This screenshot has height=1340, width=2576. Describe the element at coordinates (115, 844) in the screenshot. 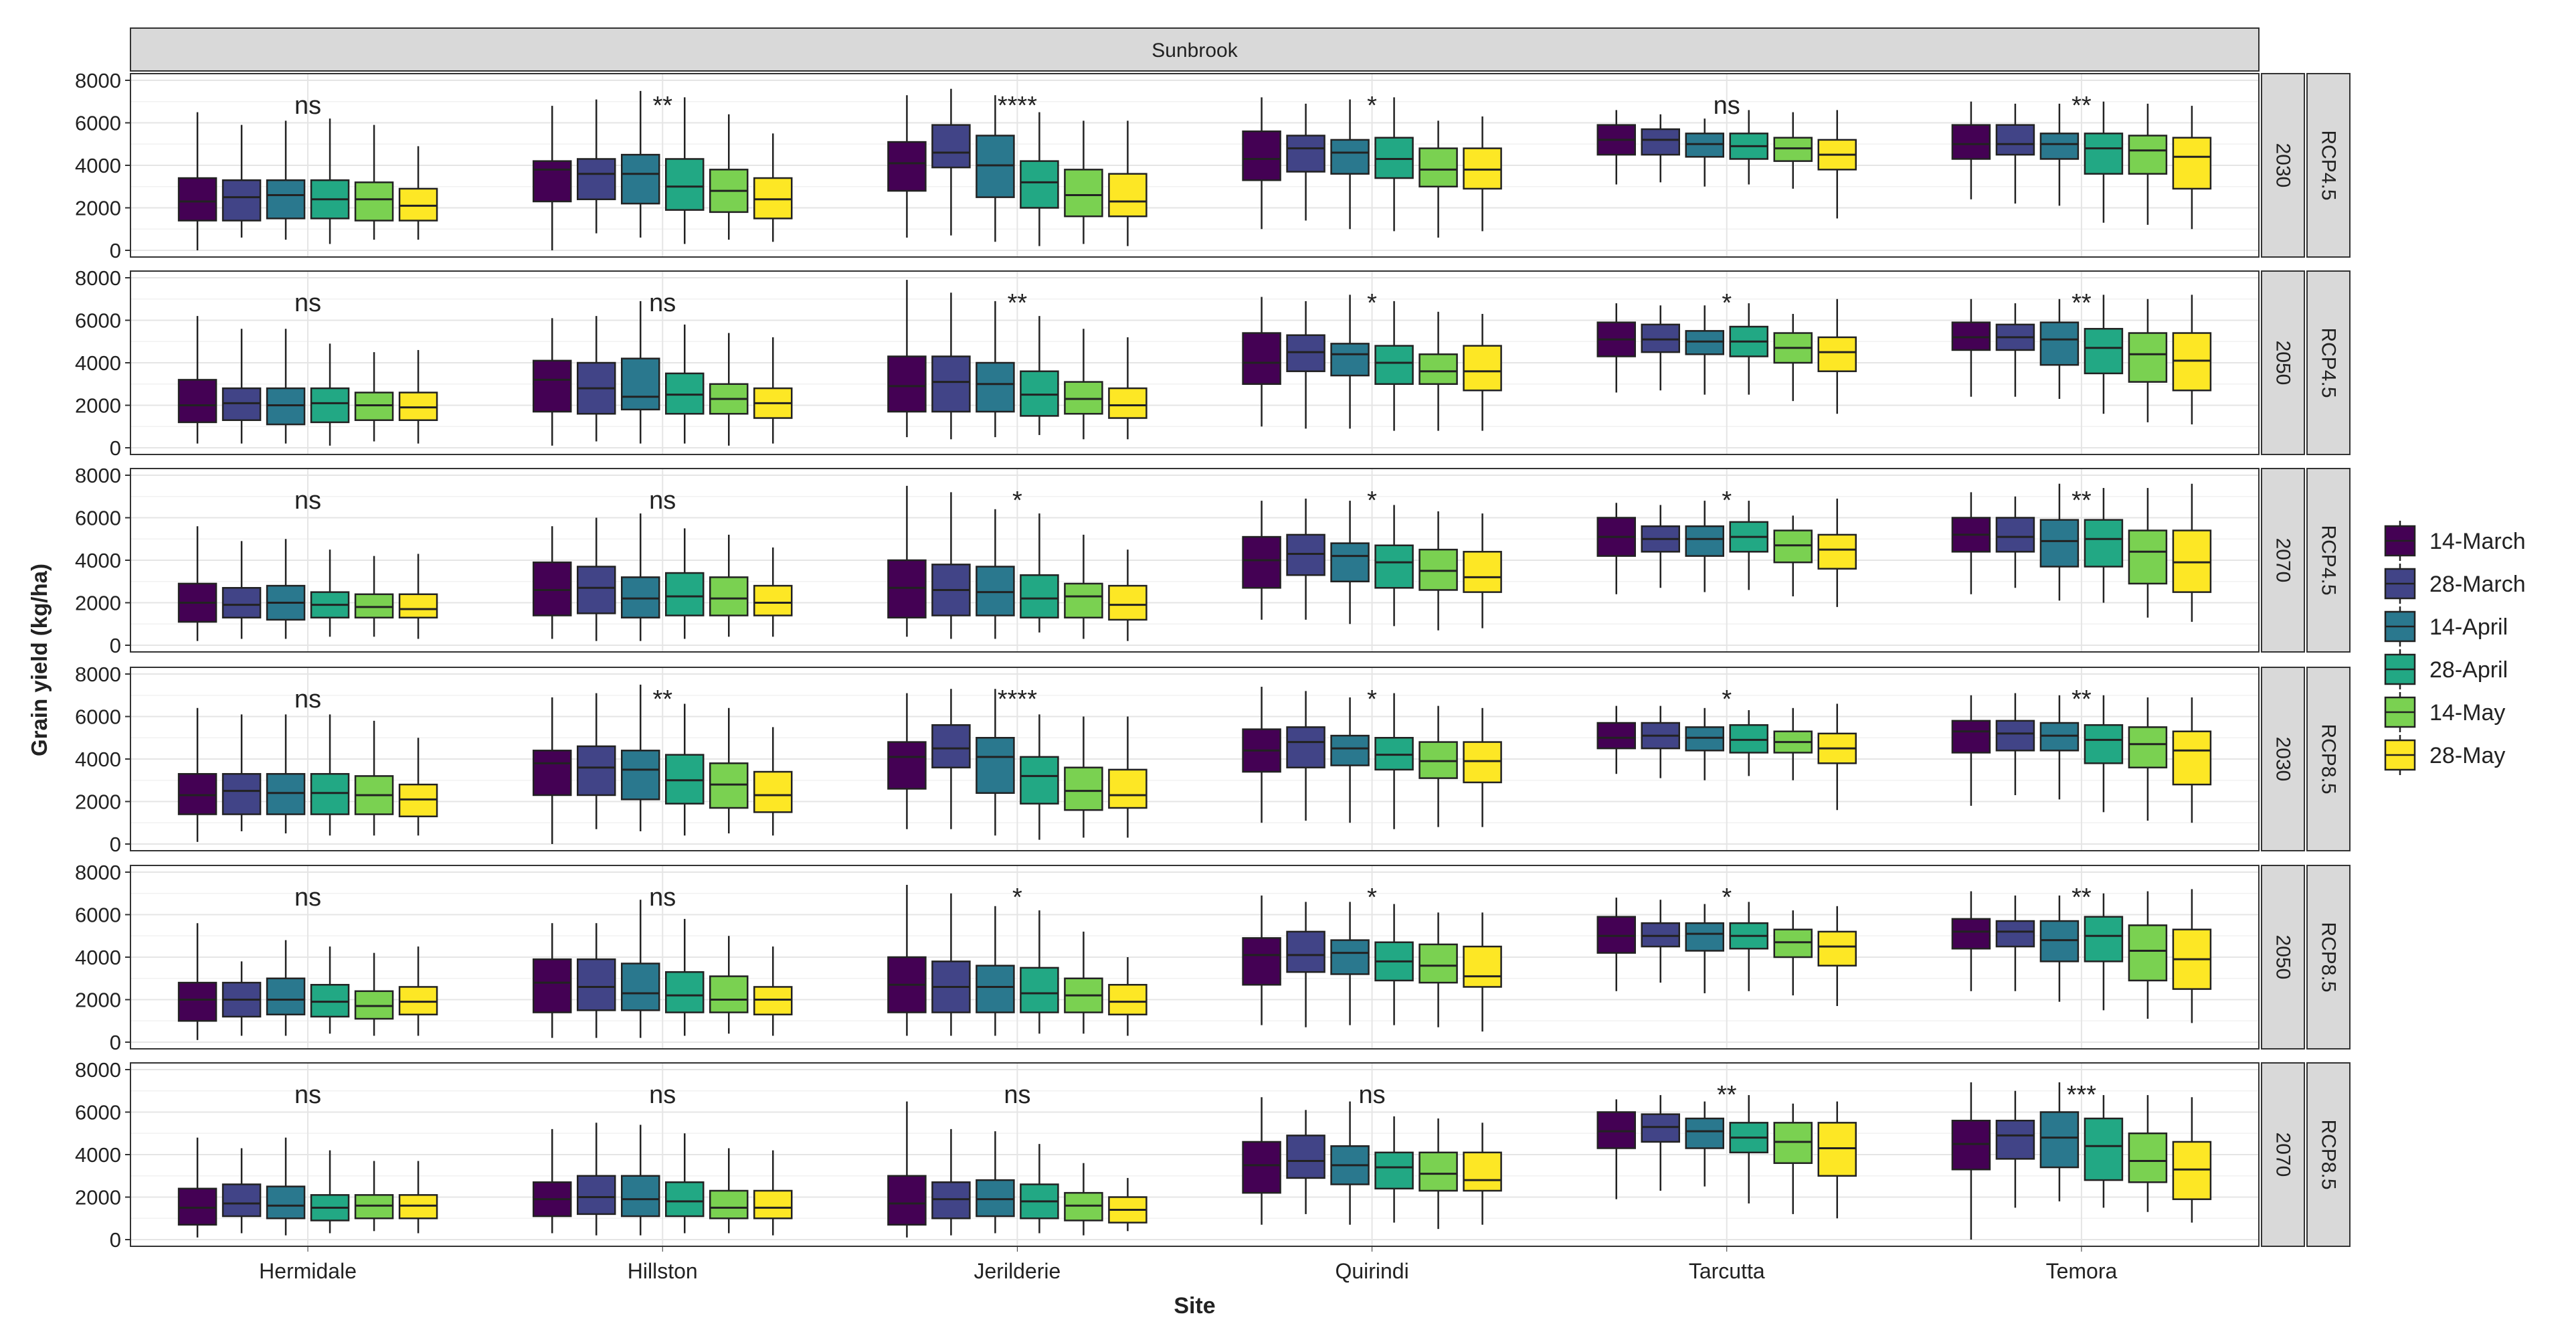

I see `y-tick-label: 0` at that location.